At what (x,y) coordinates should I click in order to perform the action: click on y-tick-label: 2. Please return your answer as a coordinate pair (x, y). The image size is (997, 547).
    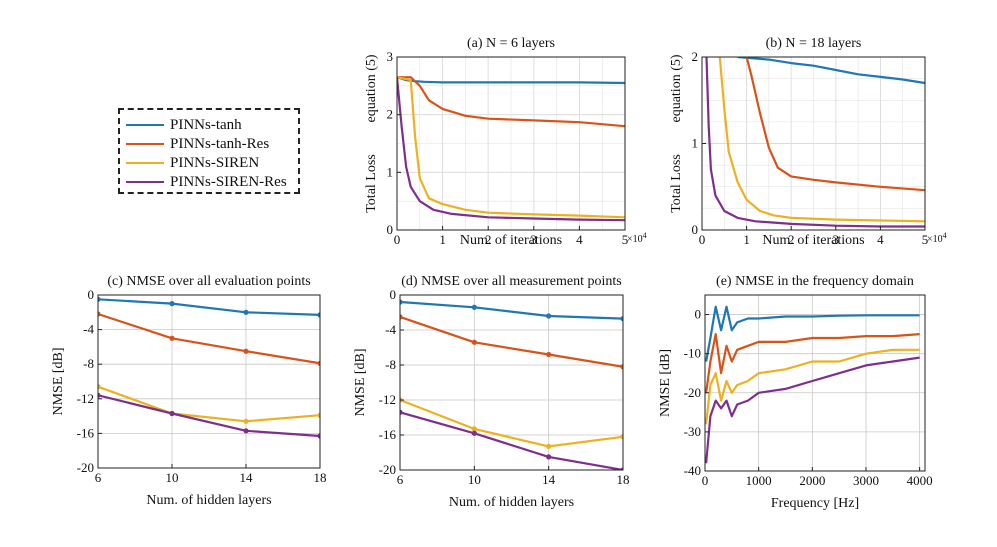
    Looking at the image, I should click on (695, 56).